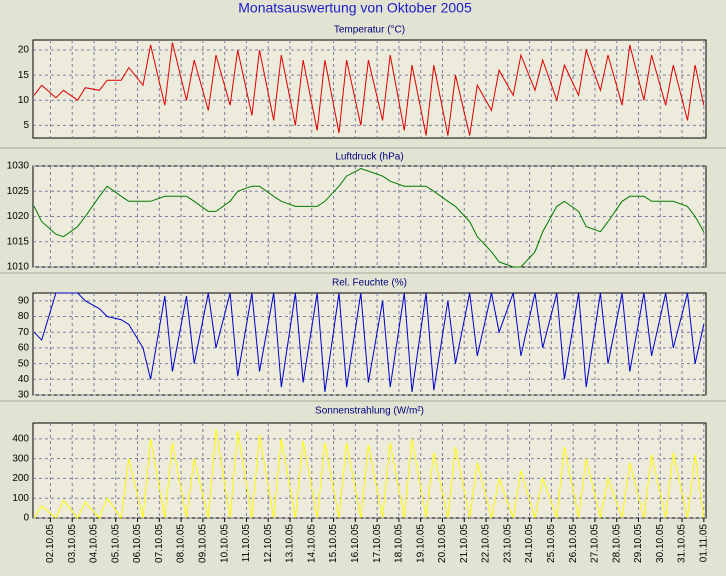  Describe the element at coordinates (18, 166) in the screenshot. I see `y-tick-label: 1030` at that location.